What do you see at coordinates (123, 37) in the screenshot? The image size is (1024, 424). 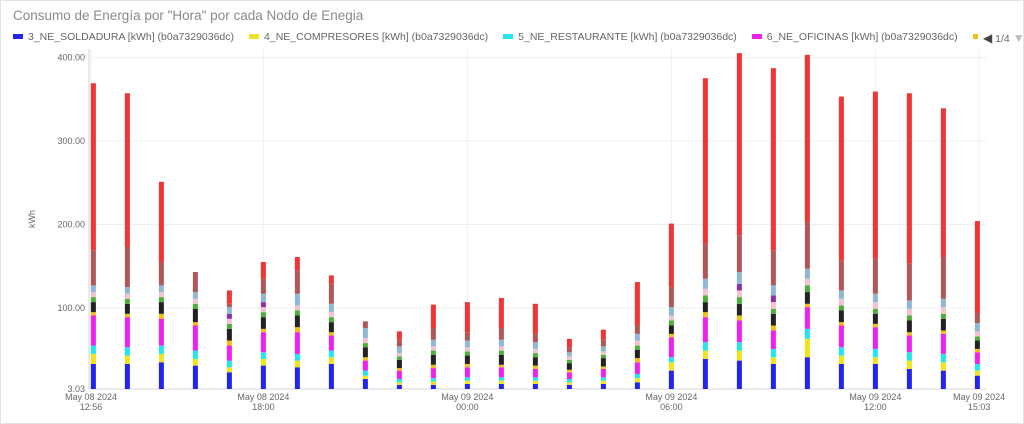 I see `legend-item: 3_NE_SOLDADURA [kWh] (b0a7329036dc)` at bounding box center [123, 37].